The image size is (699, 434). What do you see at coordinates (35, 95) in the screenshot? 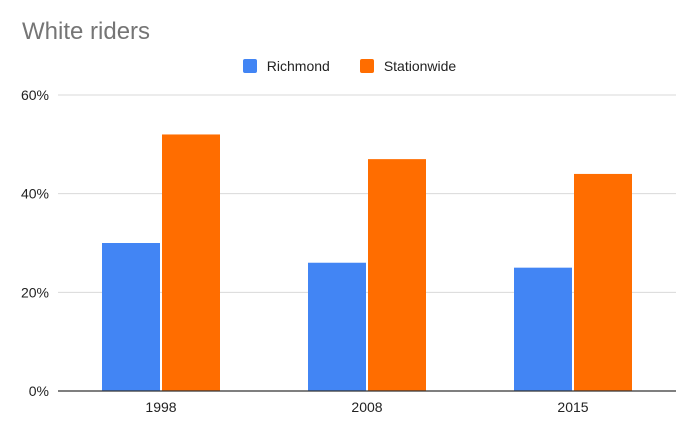
I see `y-tick-label: 60%` at bounding box center [35, 95].